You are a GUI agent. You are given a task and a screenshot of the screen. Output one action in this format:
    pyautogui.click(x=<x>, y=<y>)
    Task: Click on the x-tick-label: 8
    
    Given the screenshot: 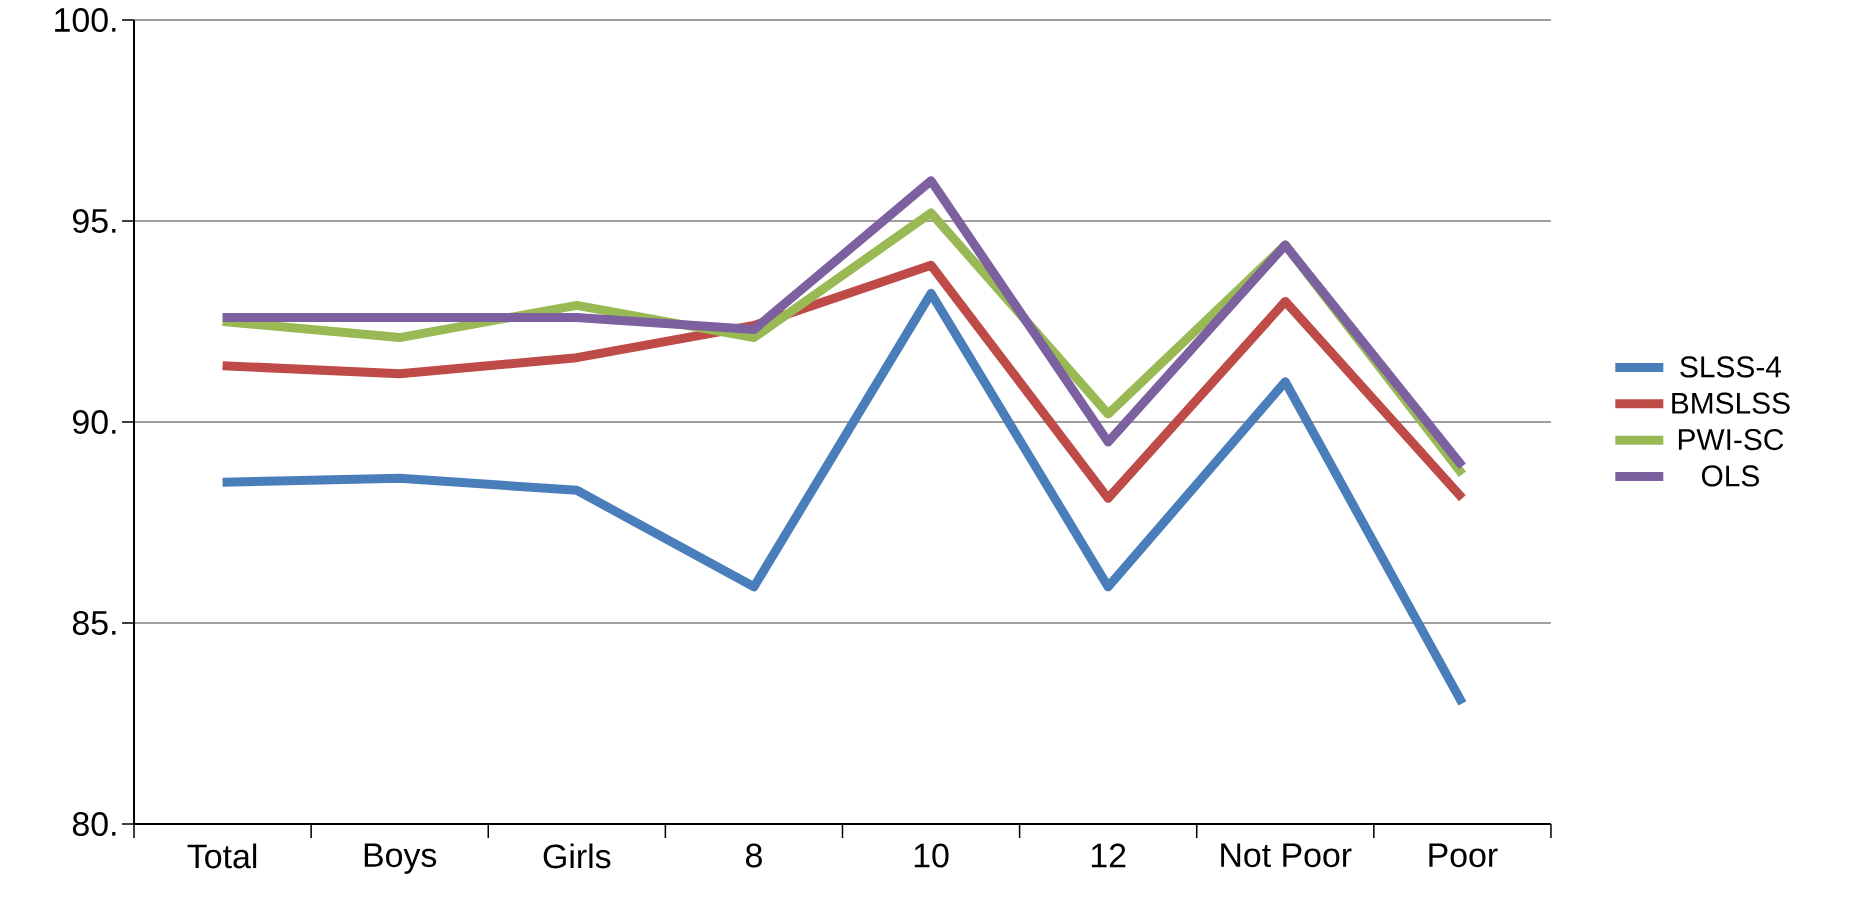 What is the action you would take?
    pyautogui.click(x=753, y=855)
    